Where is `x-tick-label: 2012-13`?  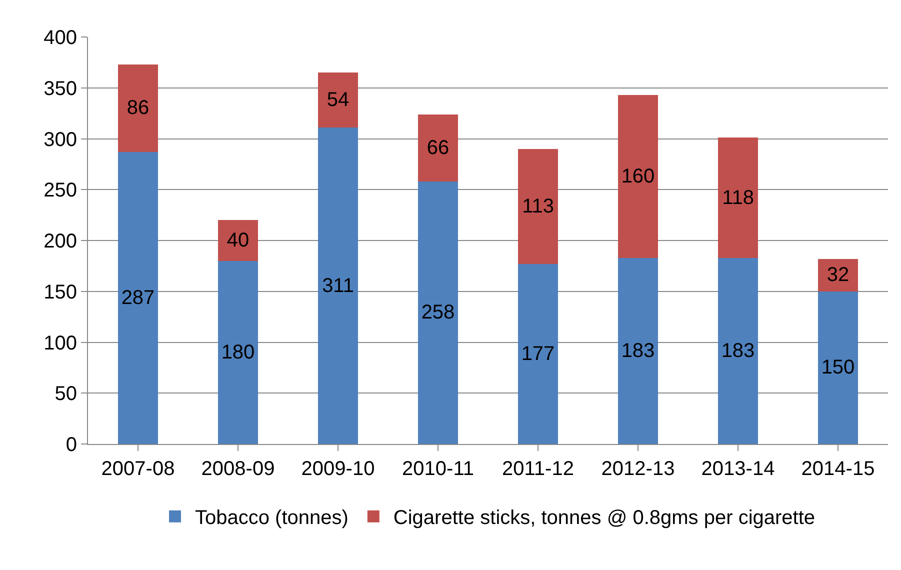 x-tick-label: 2012-13 is located at coordinates (638, 469).